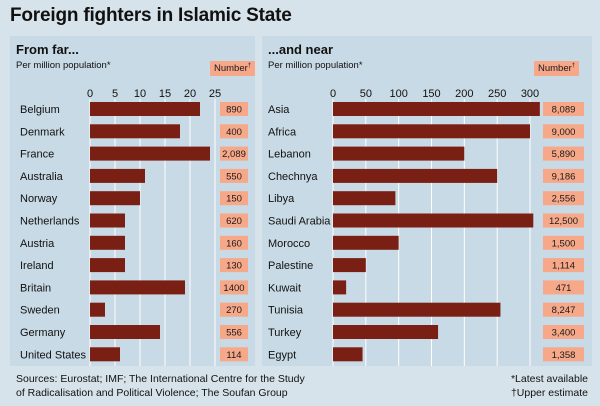  What do you see at coordinates (282, 132) in the screenshot?
I see `right-category-label: Africa` at bounding box center [282, 132].